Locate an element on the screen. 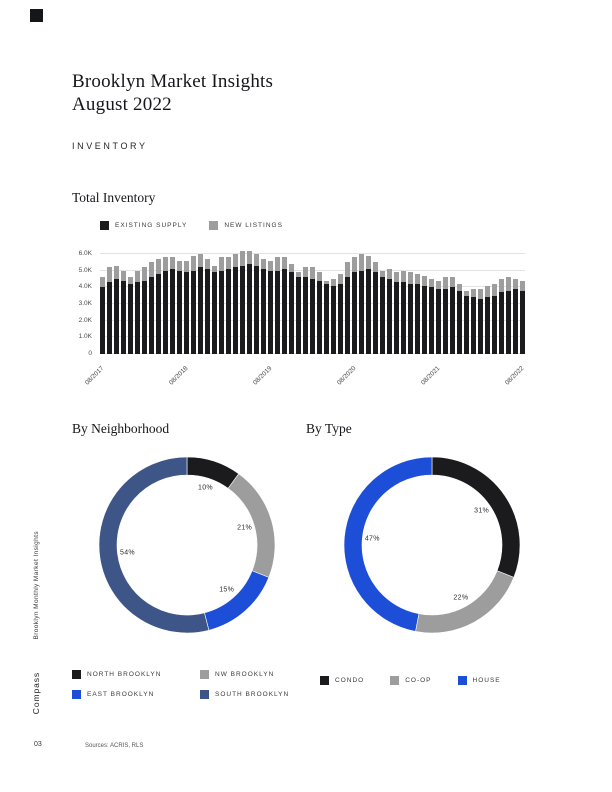  page-number: 03 is located at coordinates (38, 744).